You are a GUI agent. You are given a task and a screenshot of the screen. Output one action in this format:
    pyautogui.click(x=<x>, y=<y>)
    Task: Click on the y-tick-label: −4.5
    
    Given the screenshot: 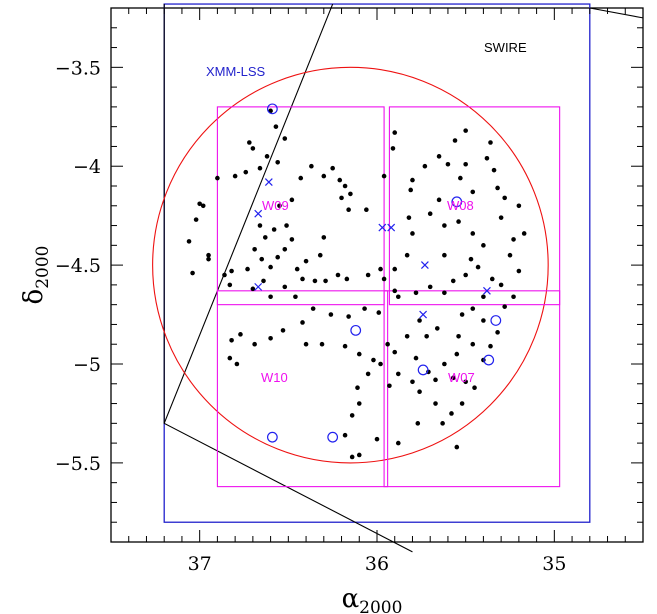 What is the action you would take?
    pyautogui.click(x=78, y=266)
    